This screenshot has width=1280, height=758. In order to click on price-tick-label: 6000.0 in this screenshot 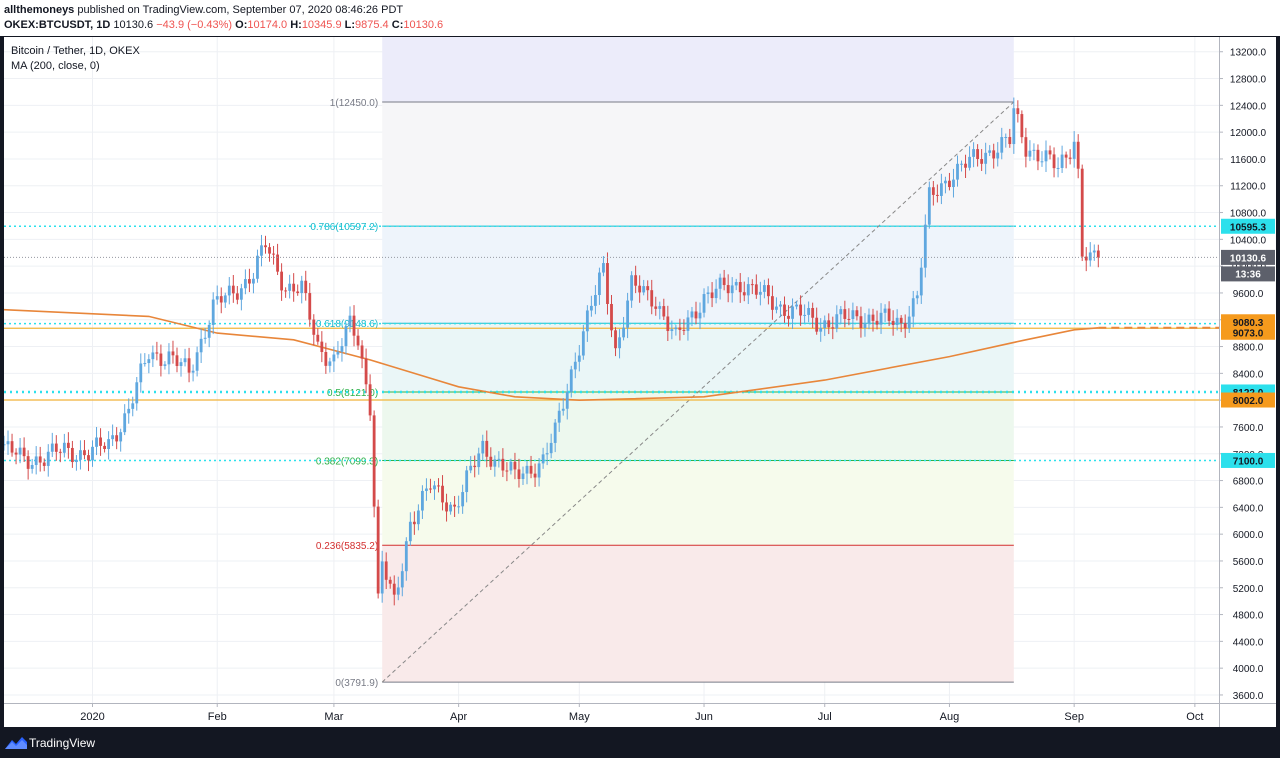, I will do `click(1248, 535)`.